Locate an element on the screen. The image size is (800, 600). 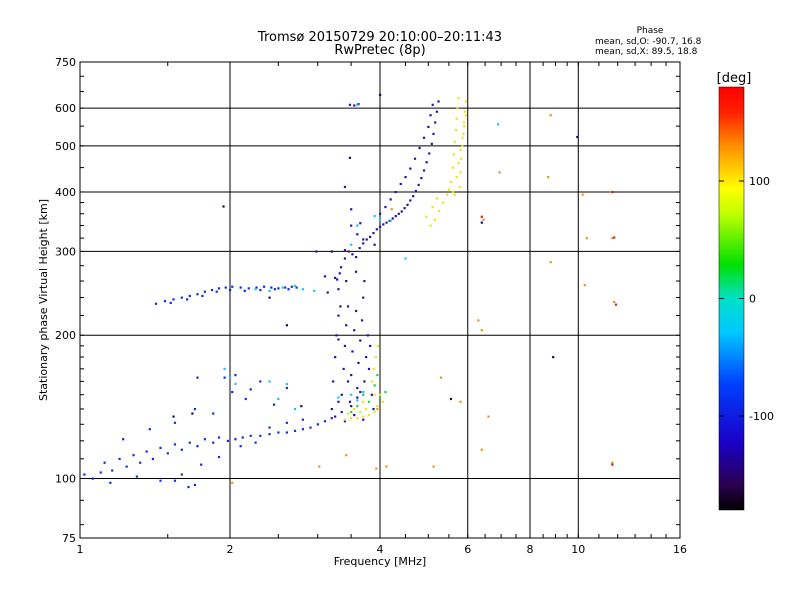
chart-title: Tromsø 20150729 20:10:00–20:11:43 is located at coordinates (379, 37).